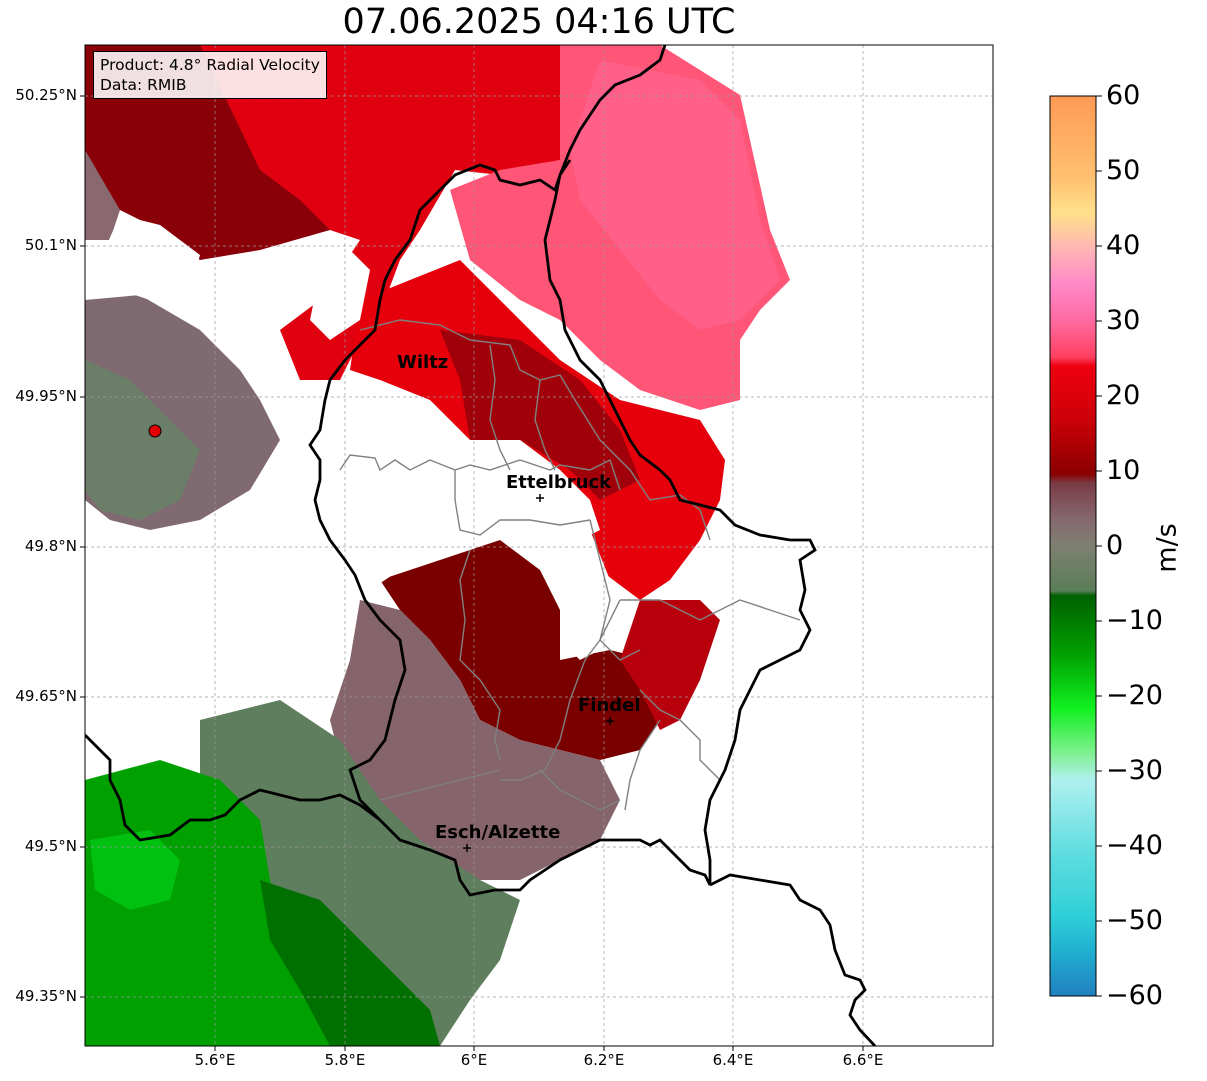 This screenshot has height=1081, width=1207. I want to click on lon-tick-label: 5.8°E, so click(345, 1060).